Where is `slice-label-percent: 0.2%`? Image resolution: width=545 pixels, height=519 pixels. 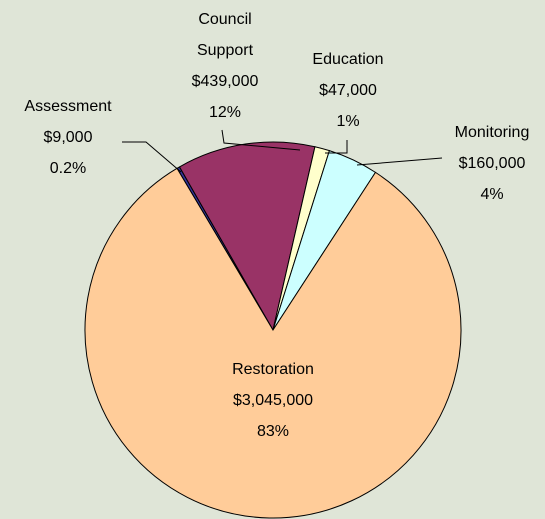 slice-label-percent: 0.2% is located at coordinates (68, 168).